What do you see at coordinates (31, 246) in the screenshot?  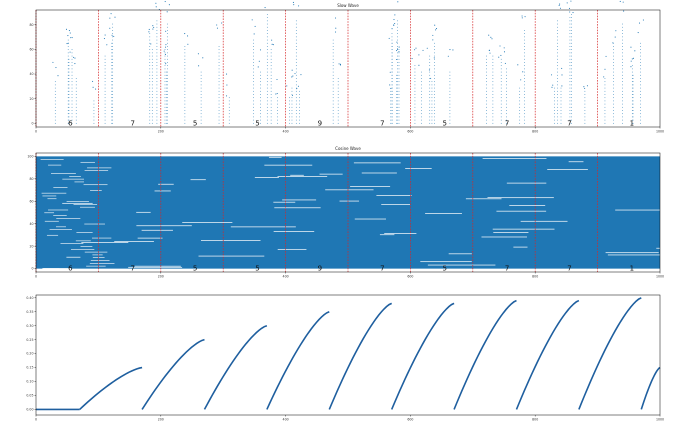 I see `y-tick-label: 20` at bounding box center [31, 246].